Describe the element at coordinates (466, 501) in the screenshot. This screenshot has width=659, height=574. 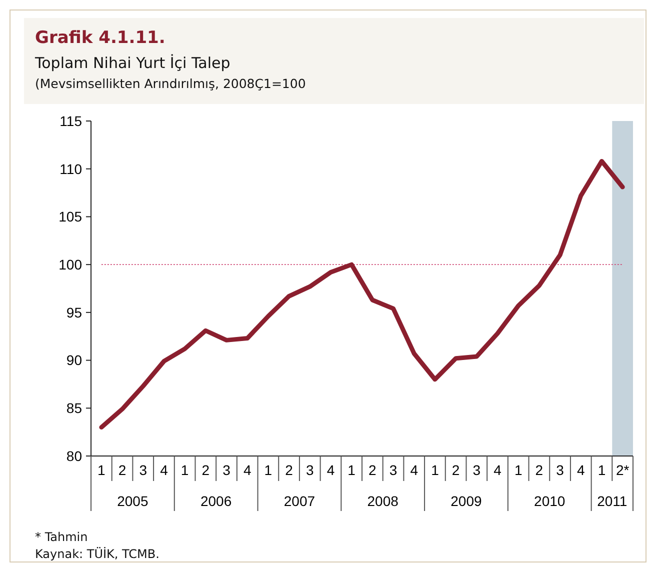
I see `text: 2009` at that location.